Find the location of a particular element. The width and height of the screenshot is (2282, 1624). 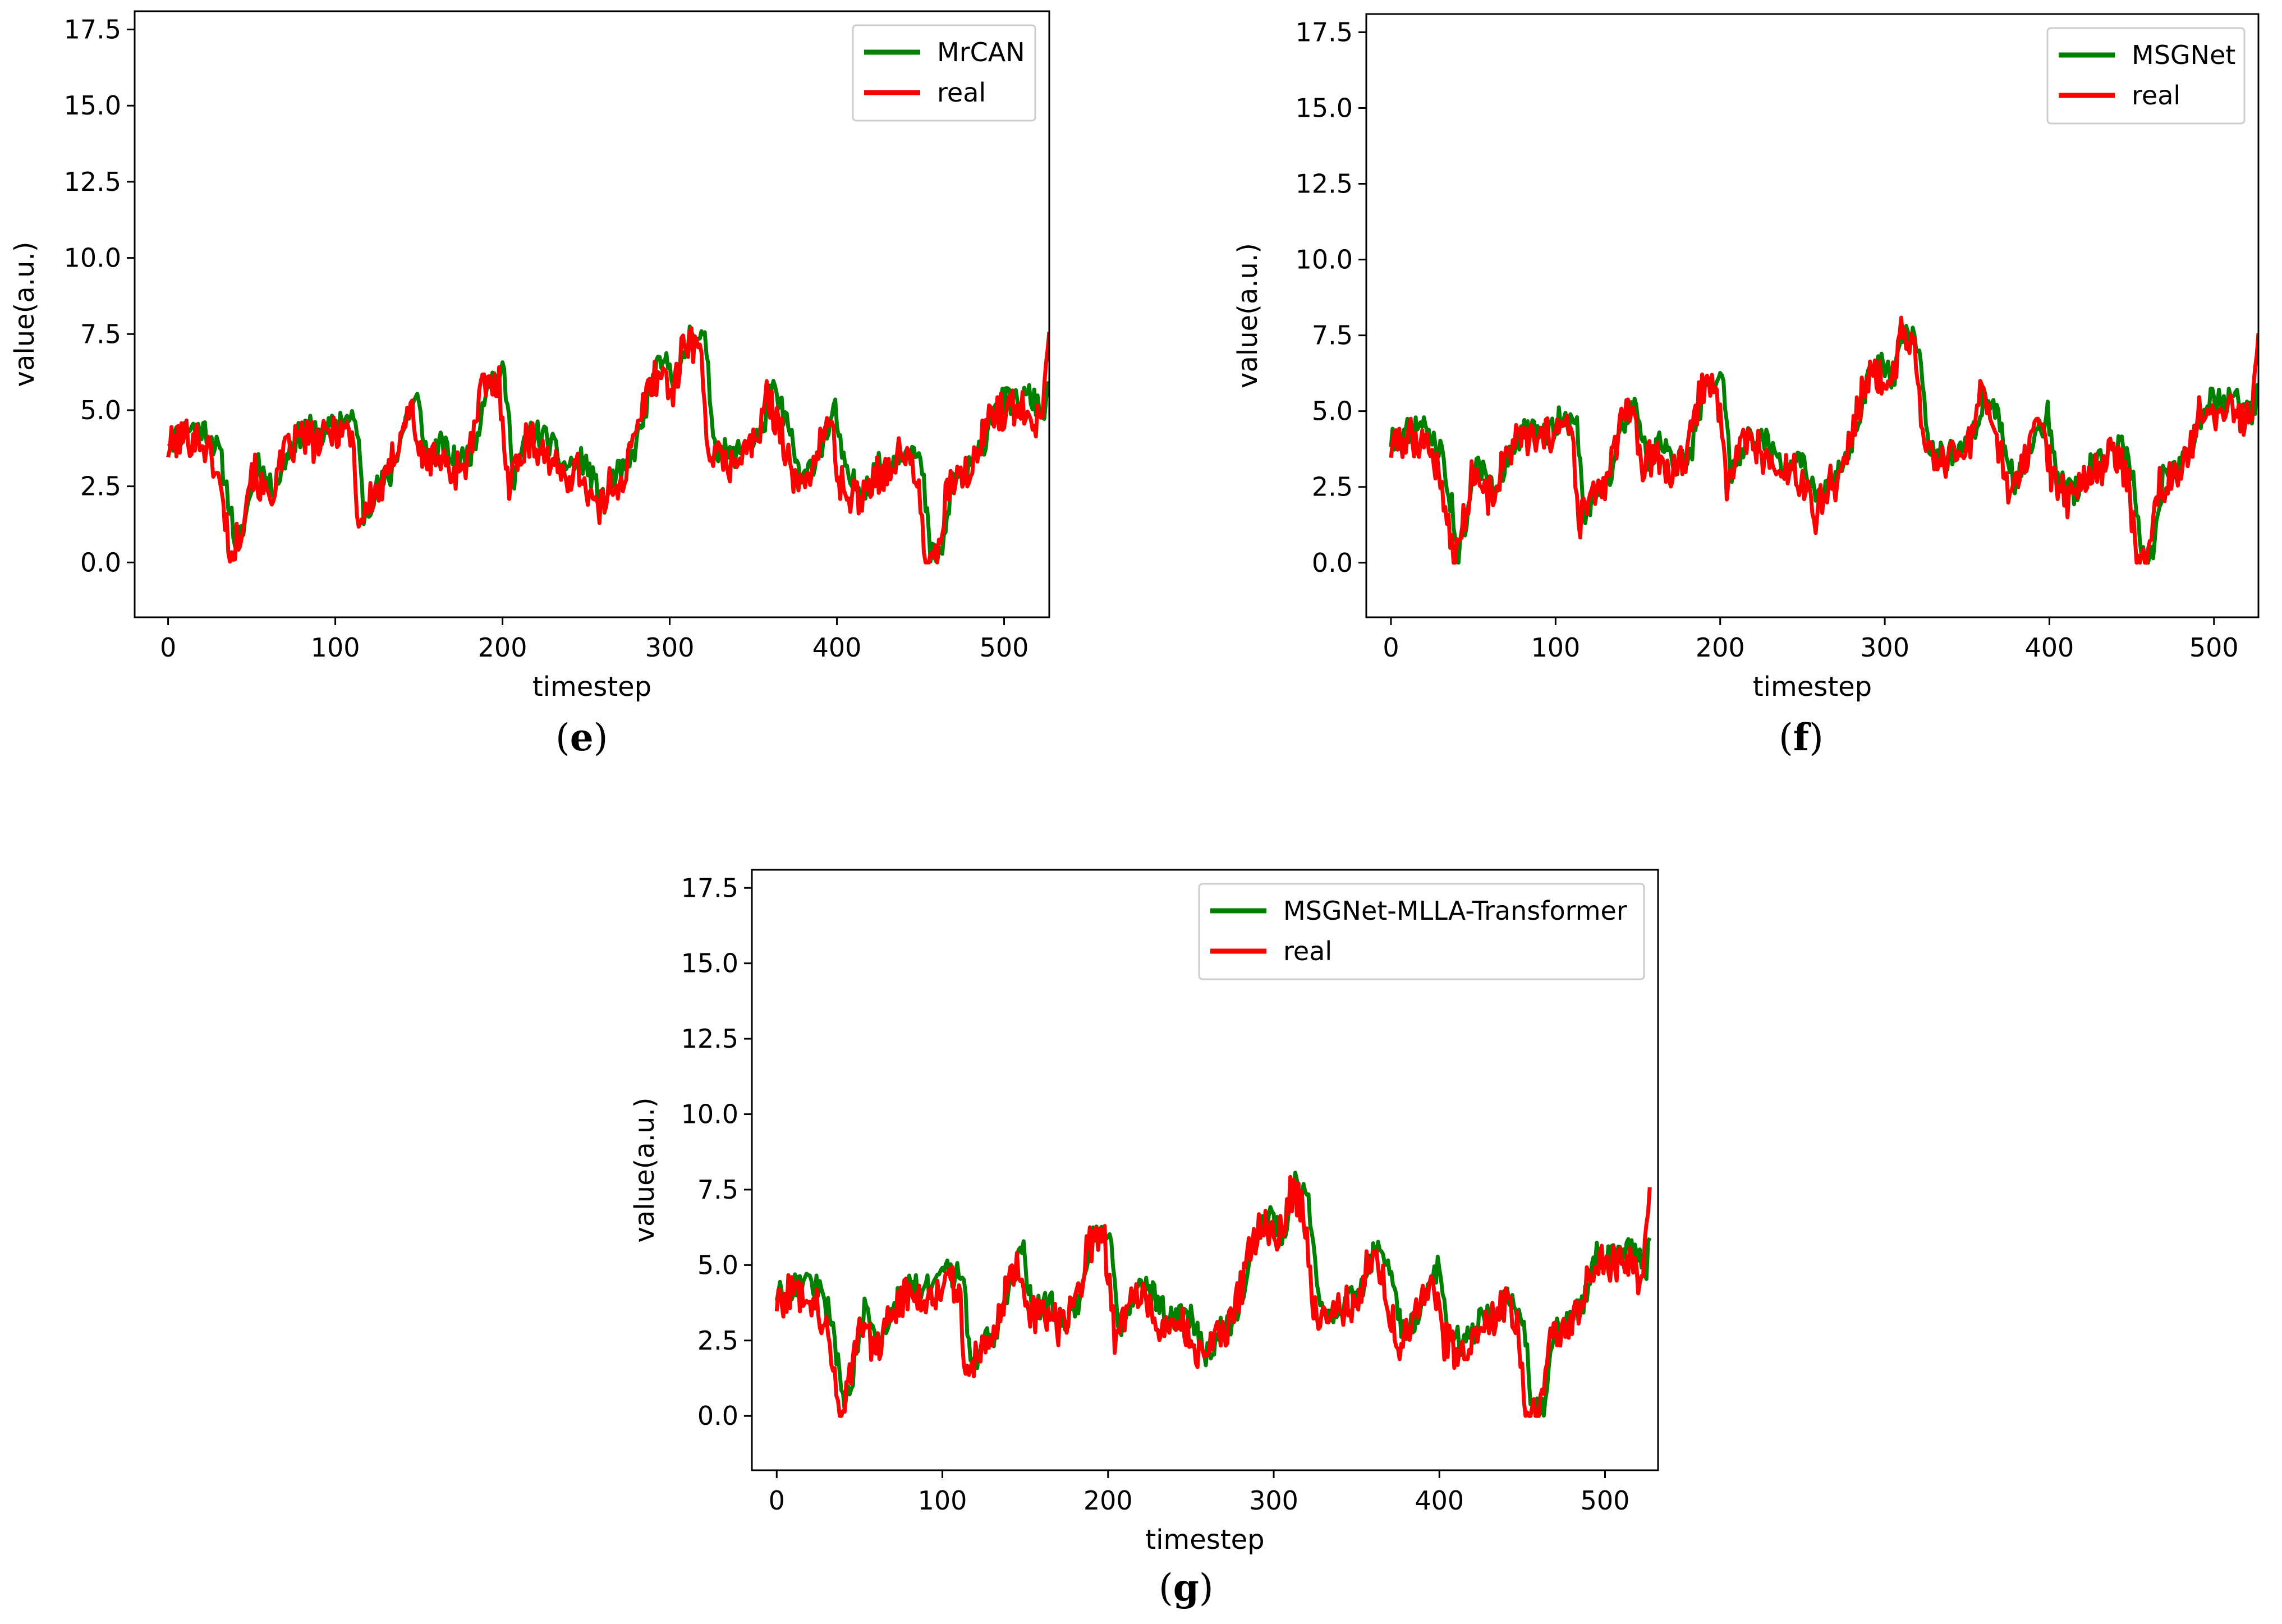

caption-letter-f: f is located at coordinates (1801, 737).